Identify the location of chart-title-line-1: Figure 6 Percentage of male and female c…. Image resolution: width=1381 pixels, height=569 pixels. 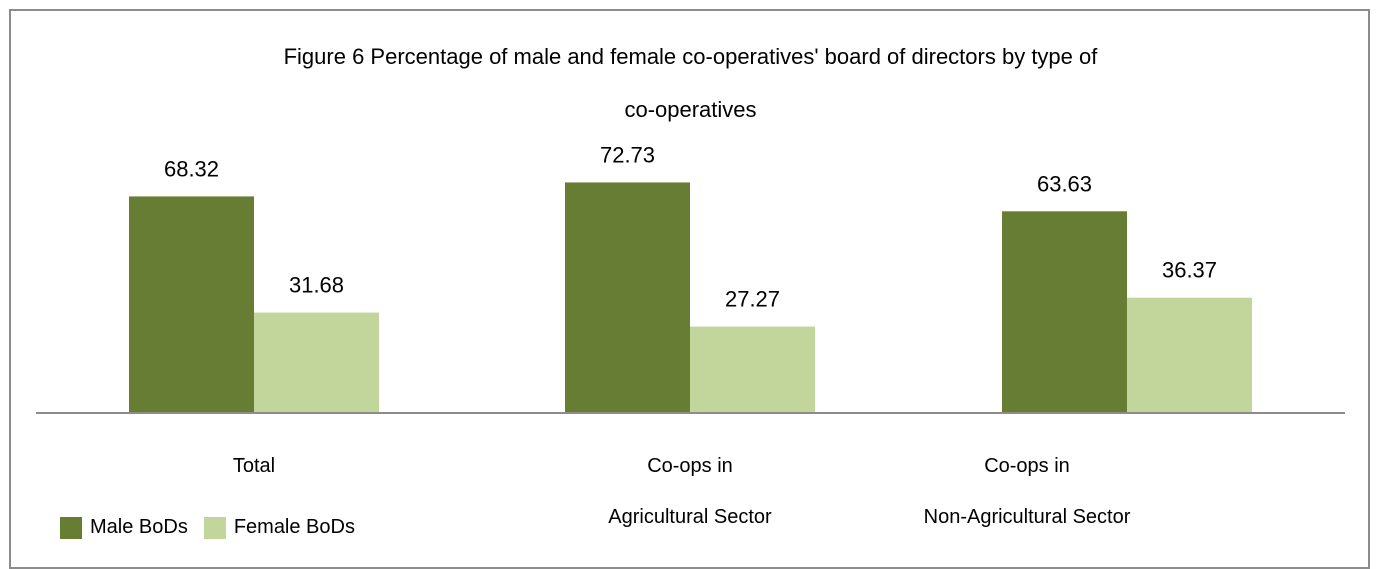
(690, 56).